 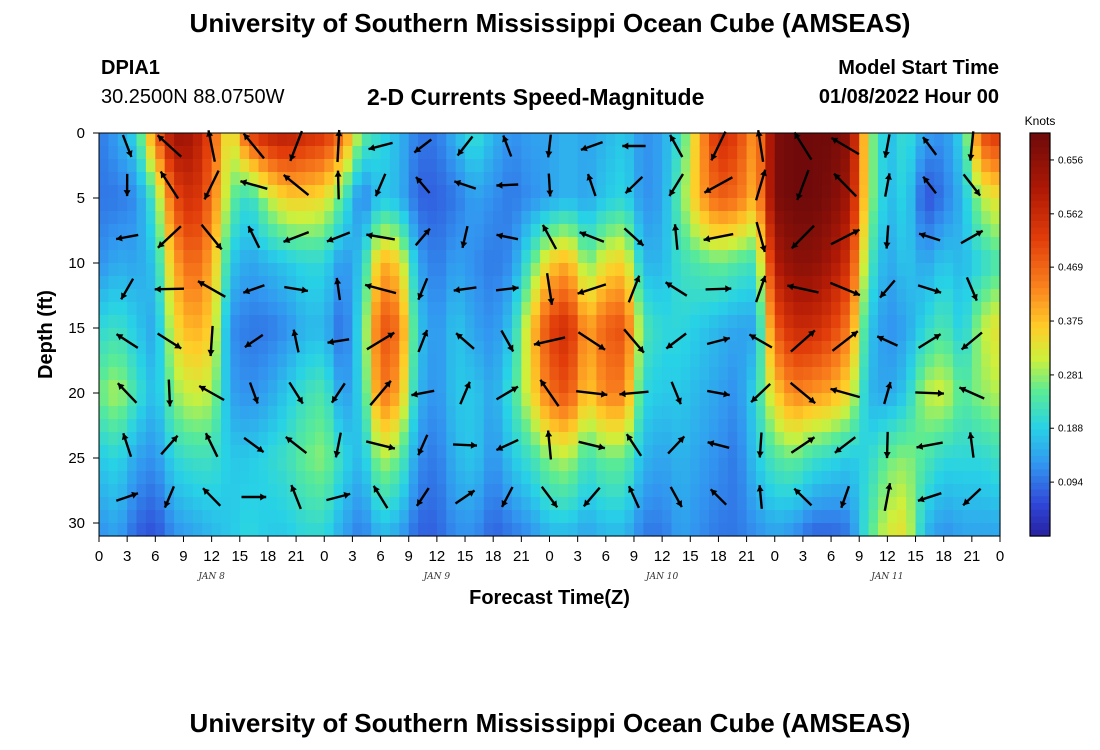 I want to click on colorbar-tick-label: 0.188, so click(x=1070, y=429).